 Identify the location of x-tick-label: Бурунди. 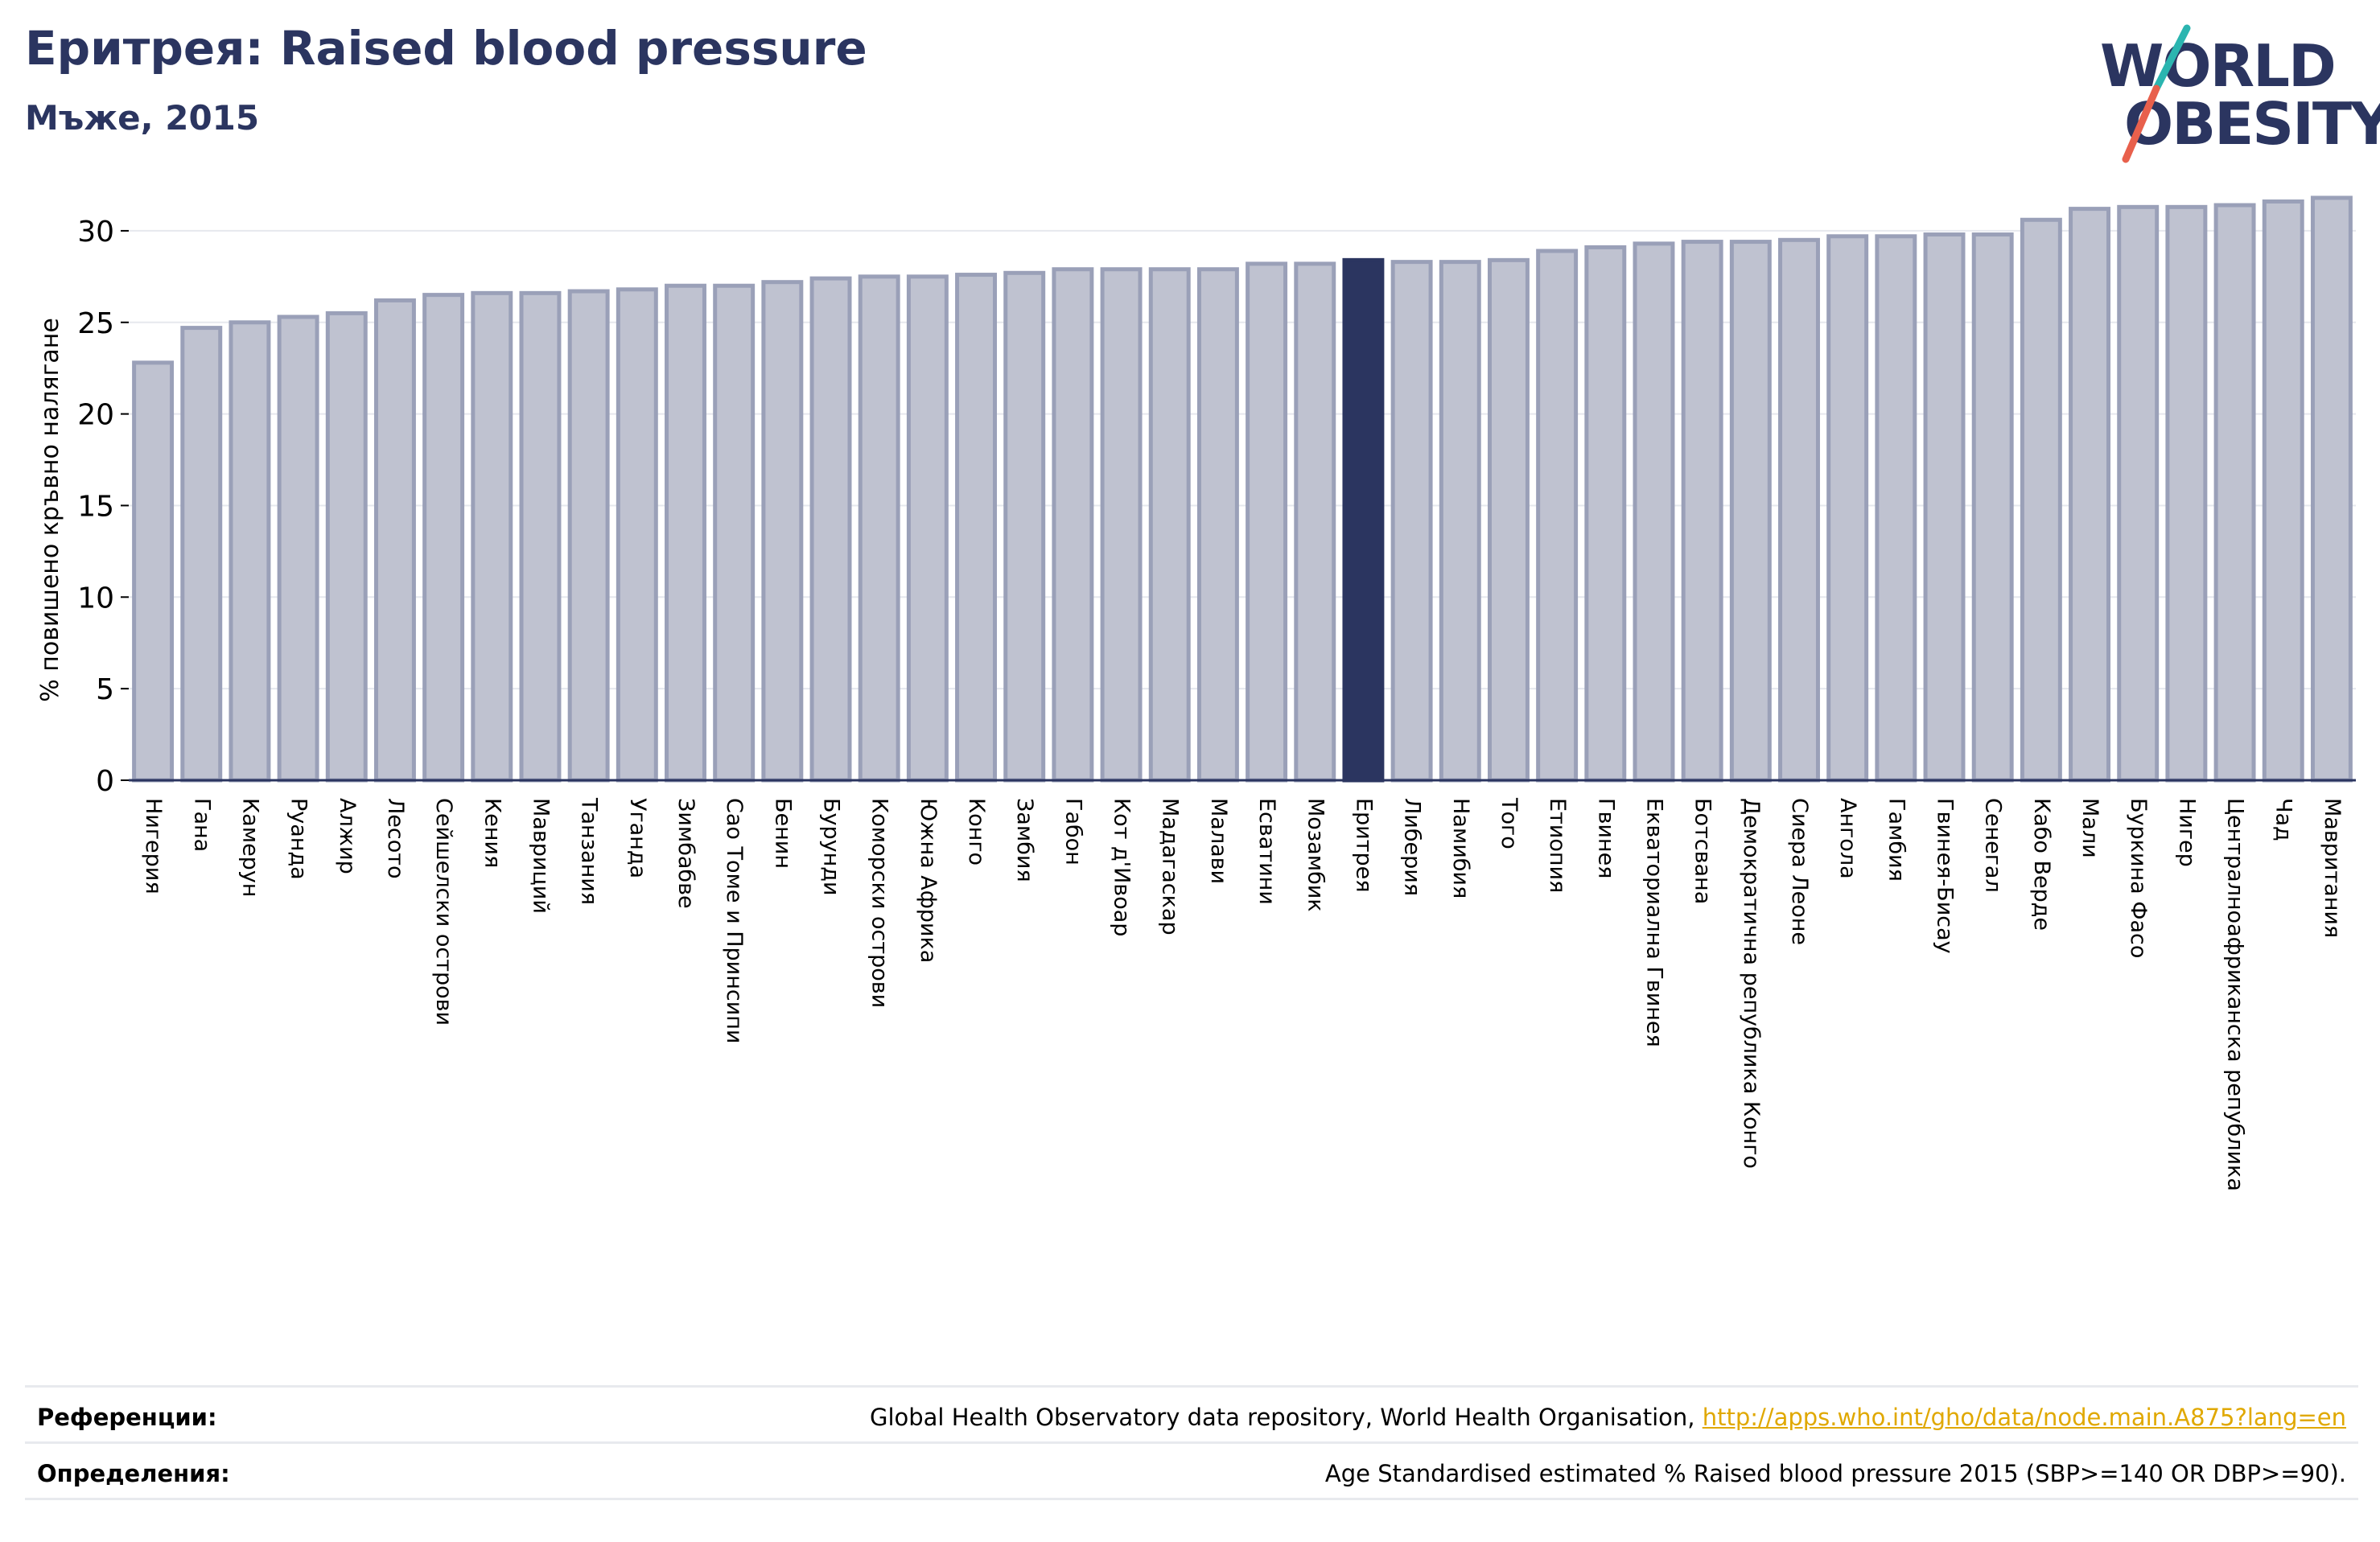
(831, 847).